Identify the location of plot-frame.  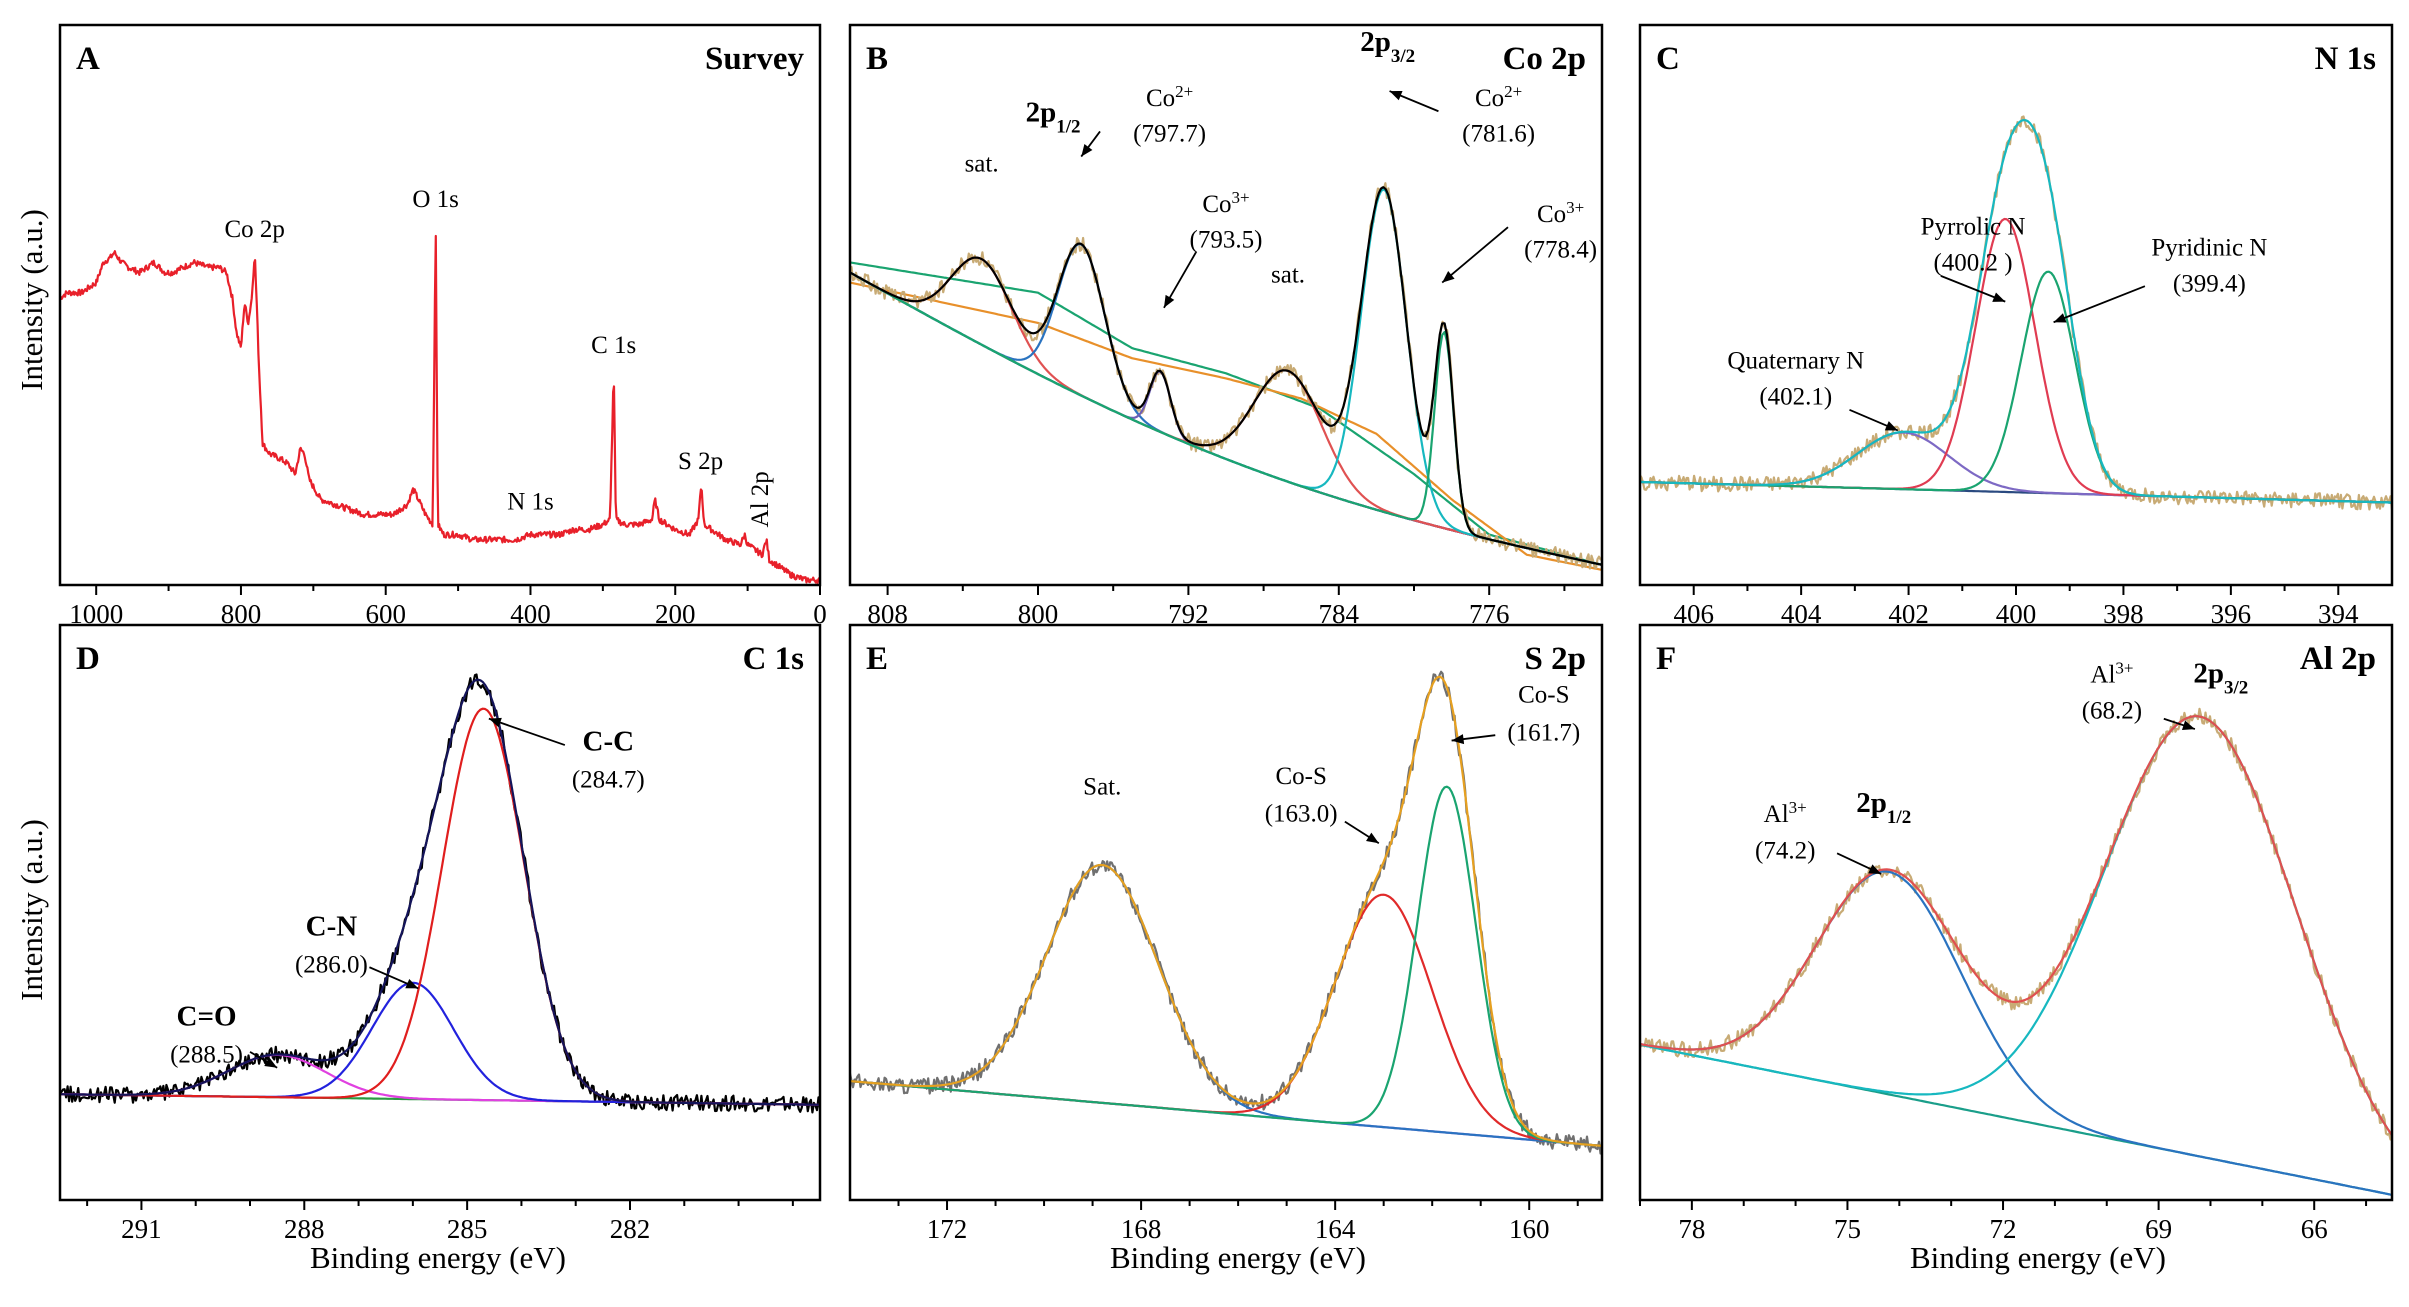
(2016, 912).